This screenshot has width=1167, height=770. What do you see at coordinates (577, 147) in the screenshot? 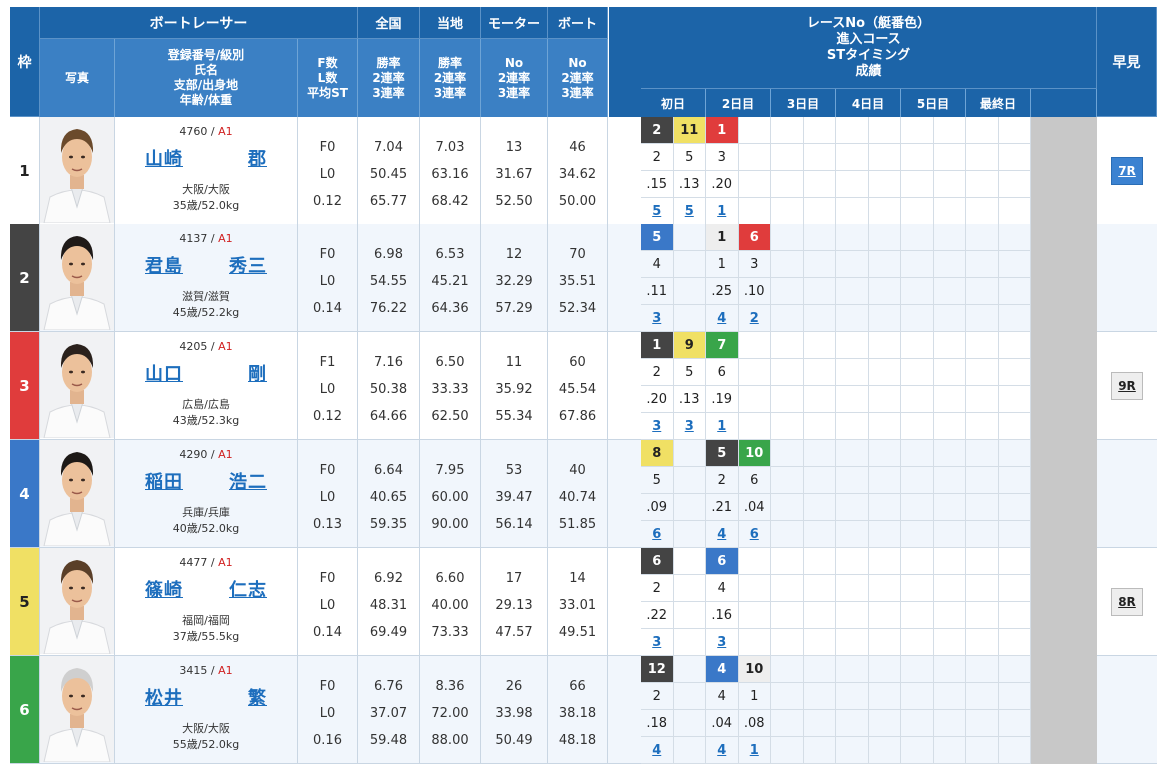
I see `boat-stats-value: 46` at bounding box center [577, 147].